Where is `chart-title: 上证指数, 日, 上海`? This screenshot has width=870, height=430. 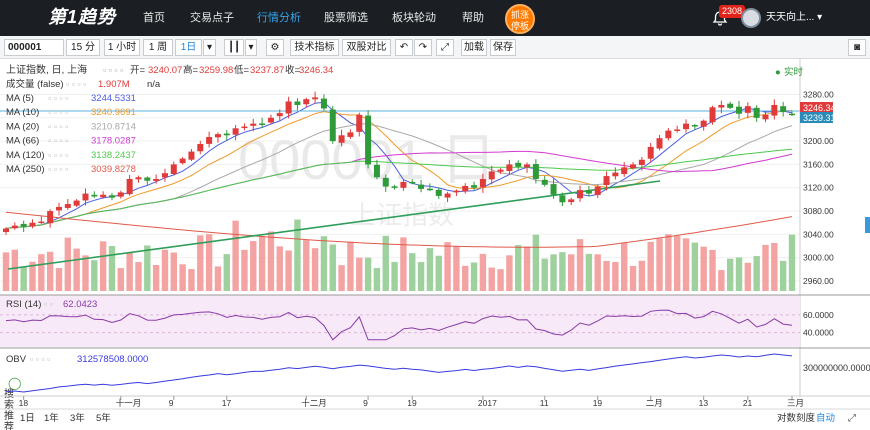
chart-title: 上证指数, 日, 上海 is located at coordinates (46, 69).